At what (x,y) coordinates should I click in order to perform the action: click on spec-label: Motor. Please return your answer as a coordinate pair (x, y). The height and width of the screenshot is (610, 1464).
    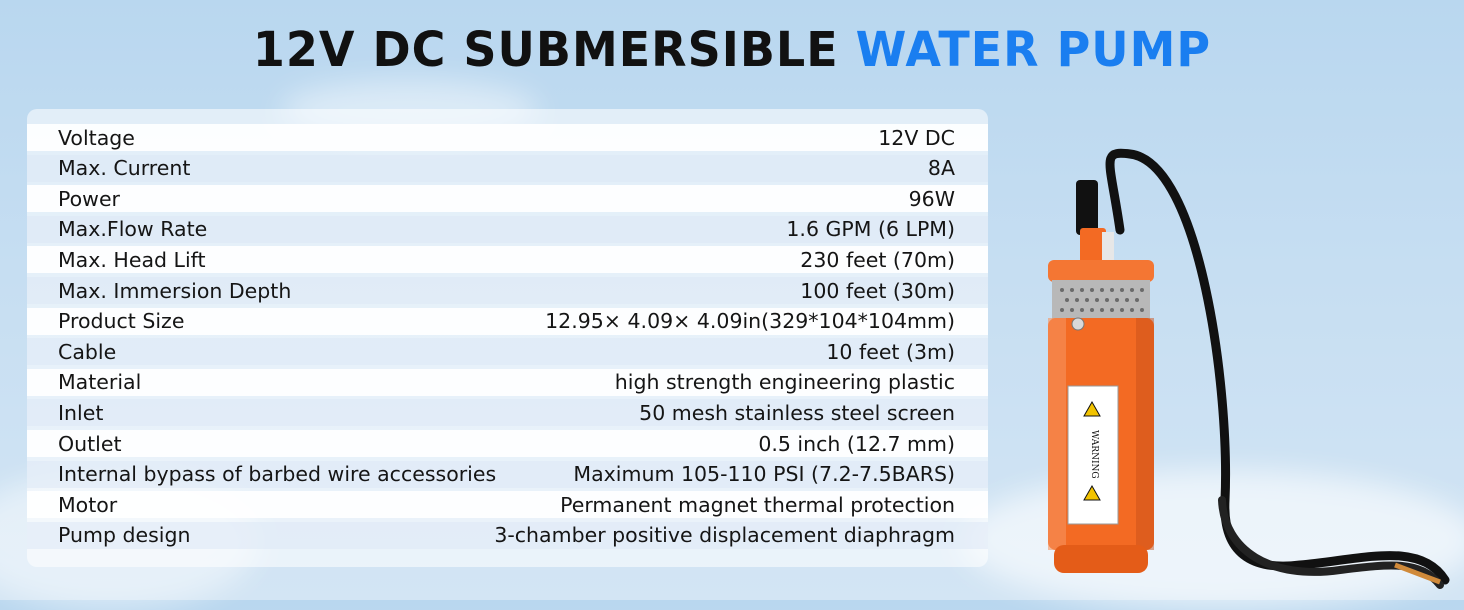
    Looking at the image, I should click on (88, 504).